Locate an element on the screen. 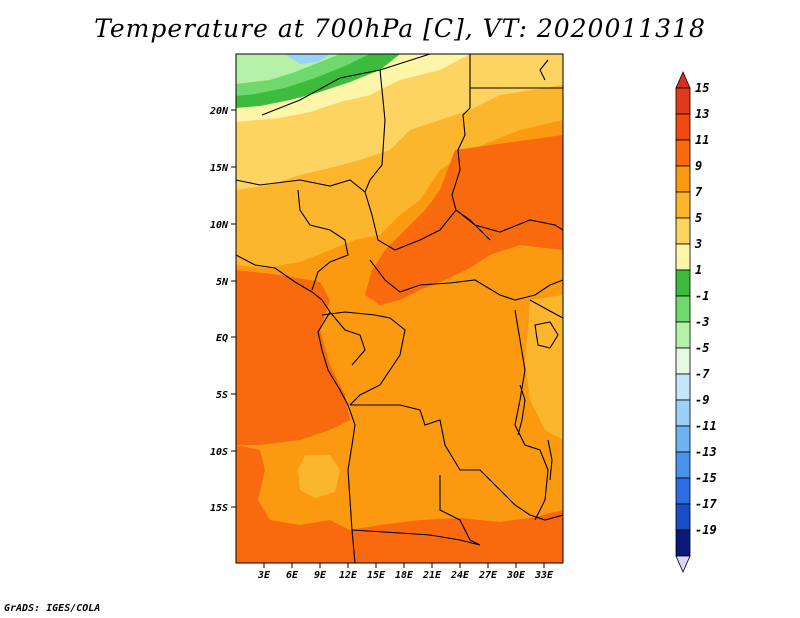 The width and height of the screenshot is (800, 618). lon-tick-9e: 9E is located at coordinates (320, 572).